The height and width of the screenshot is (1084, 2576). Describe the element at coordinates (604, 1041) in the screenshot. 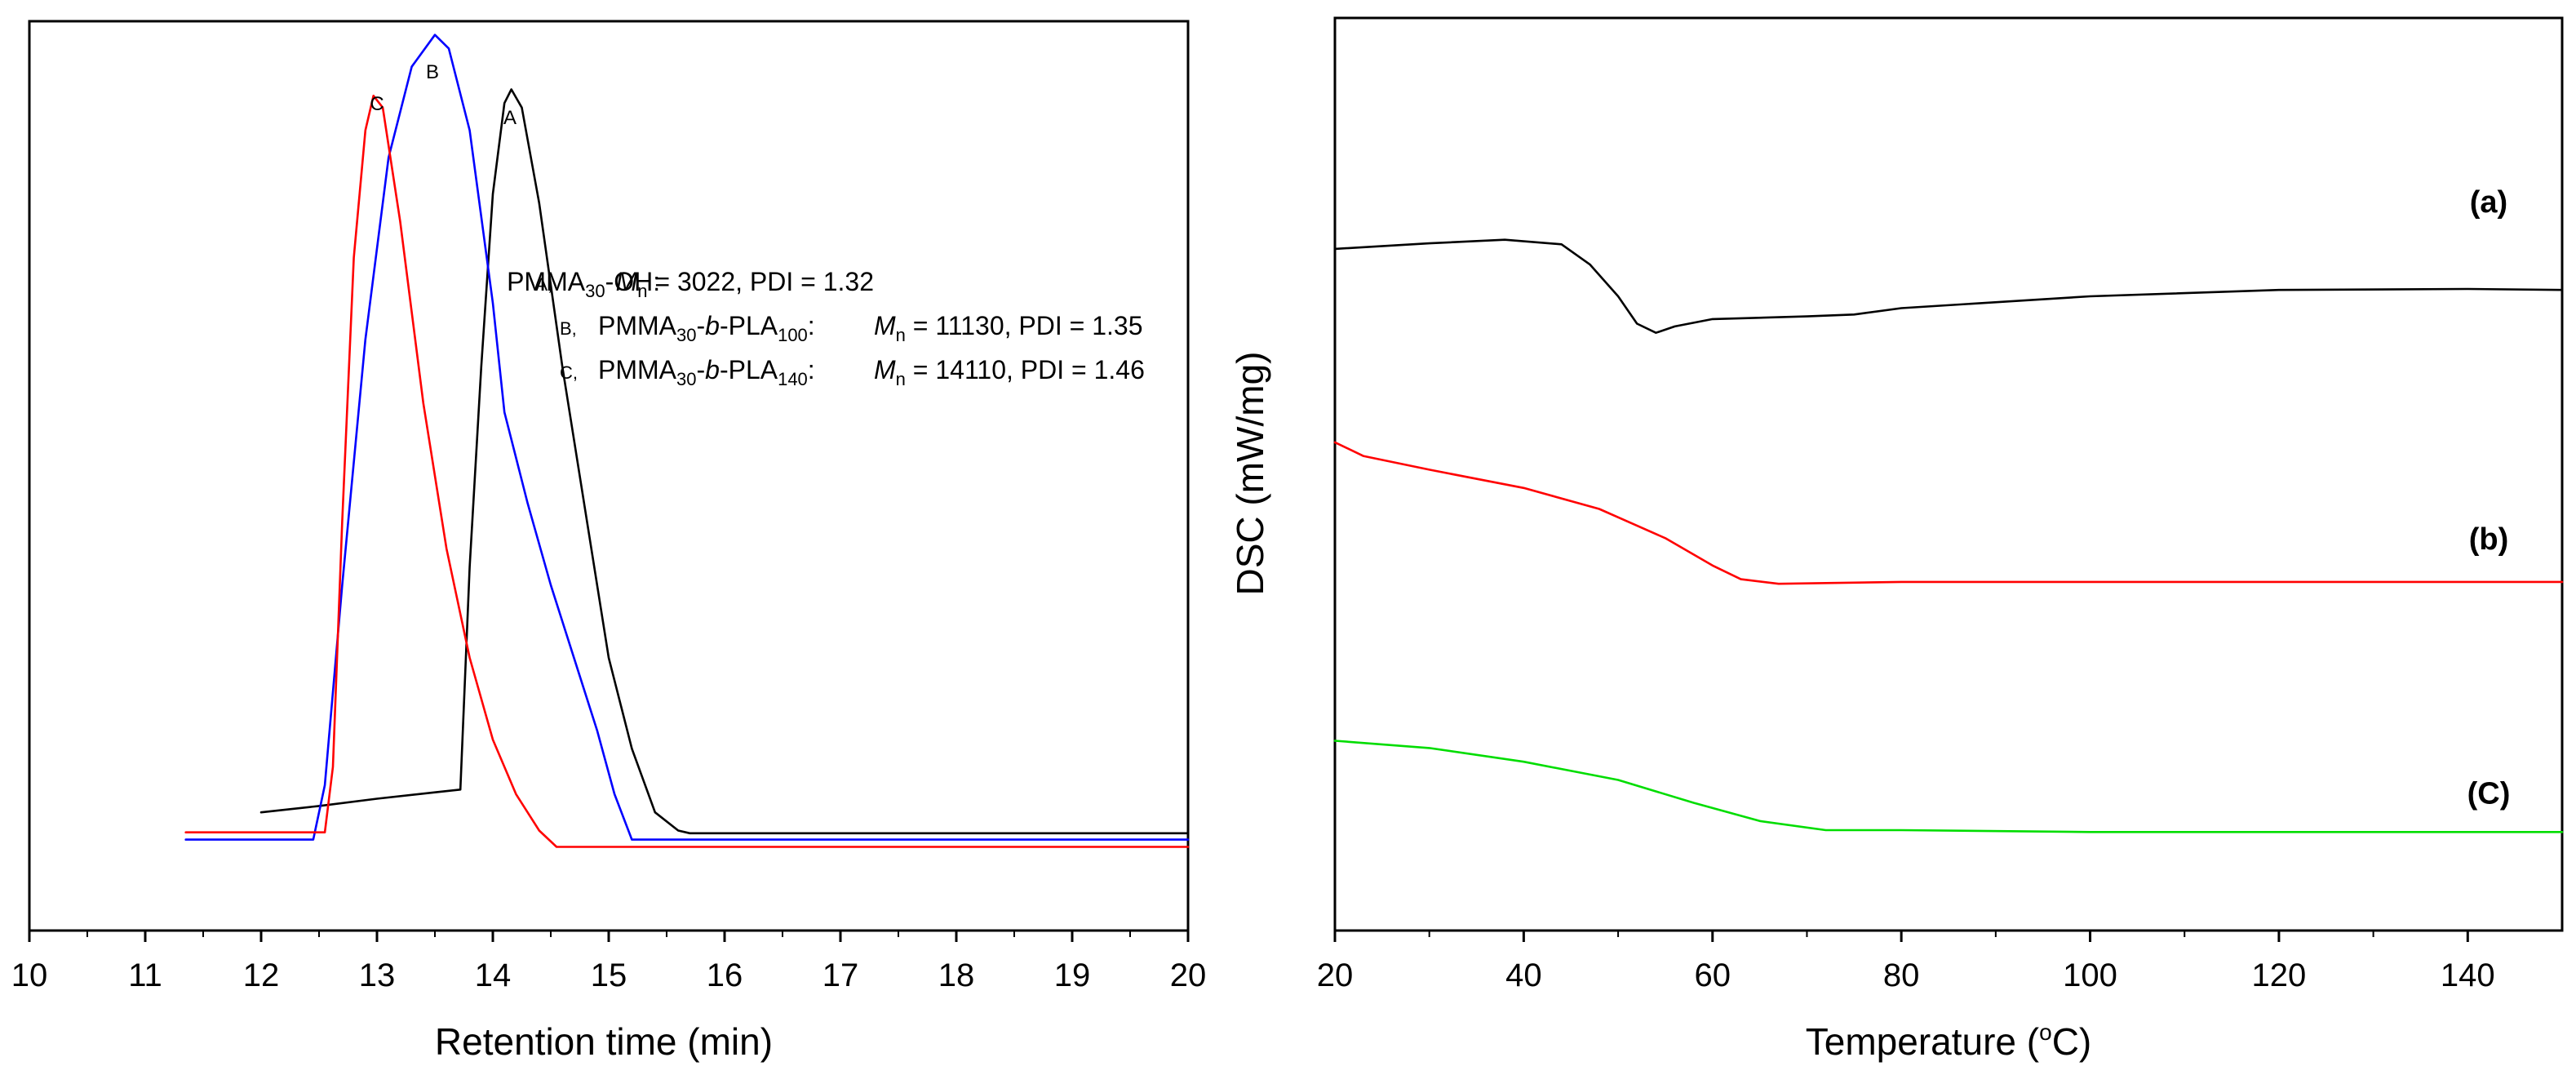

I see `gpc-x-axis-title: Retention time (min)` at that location.